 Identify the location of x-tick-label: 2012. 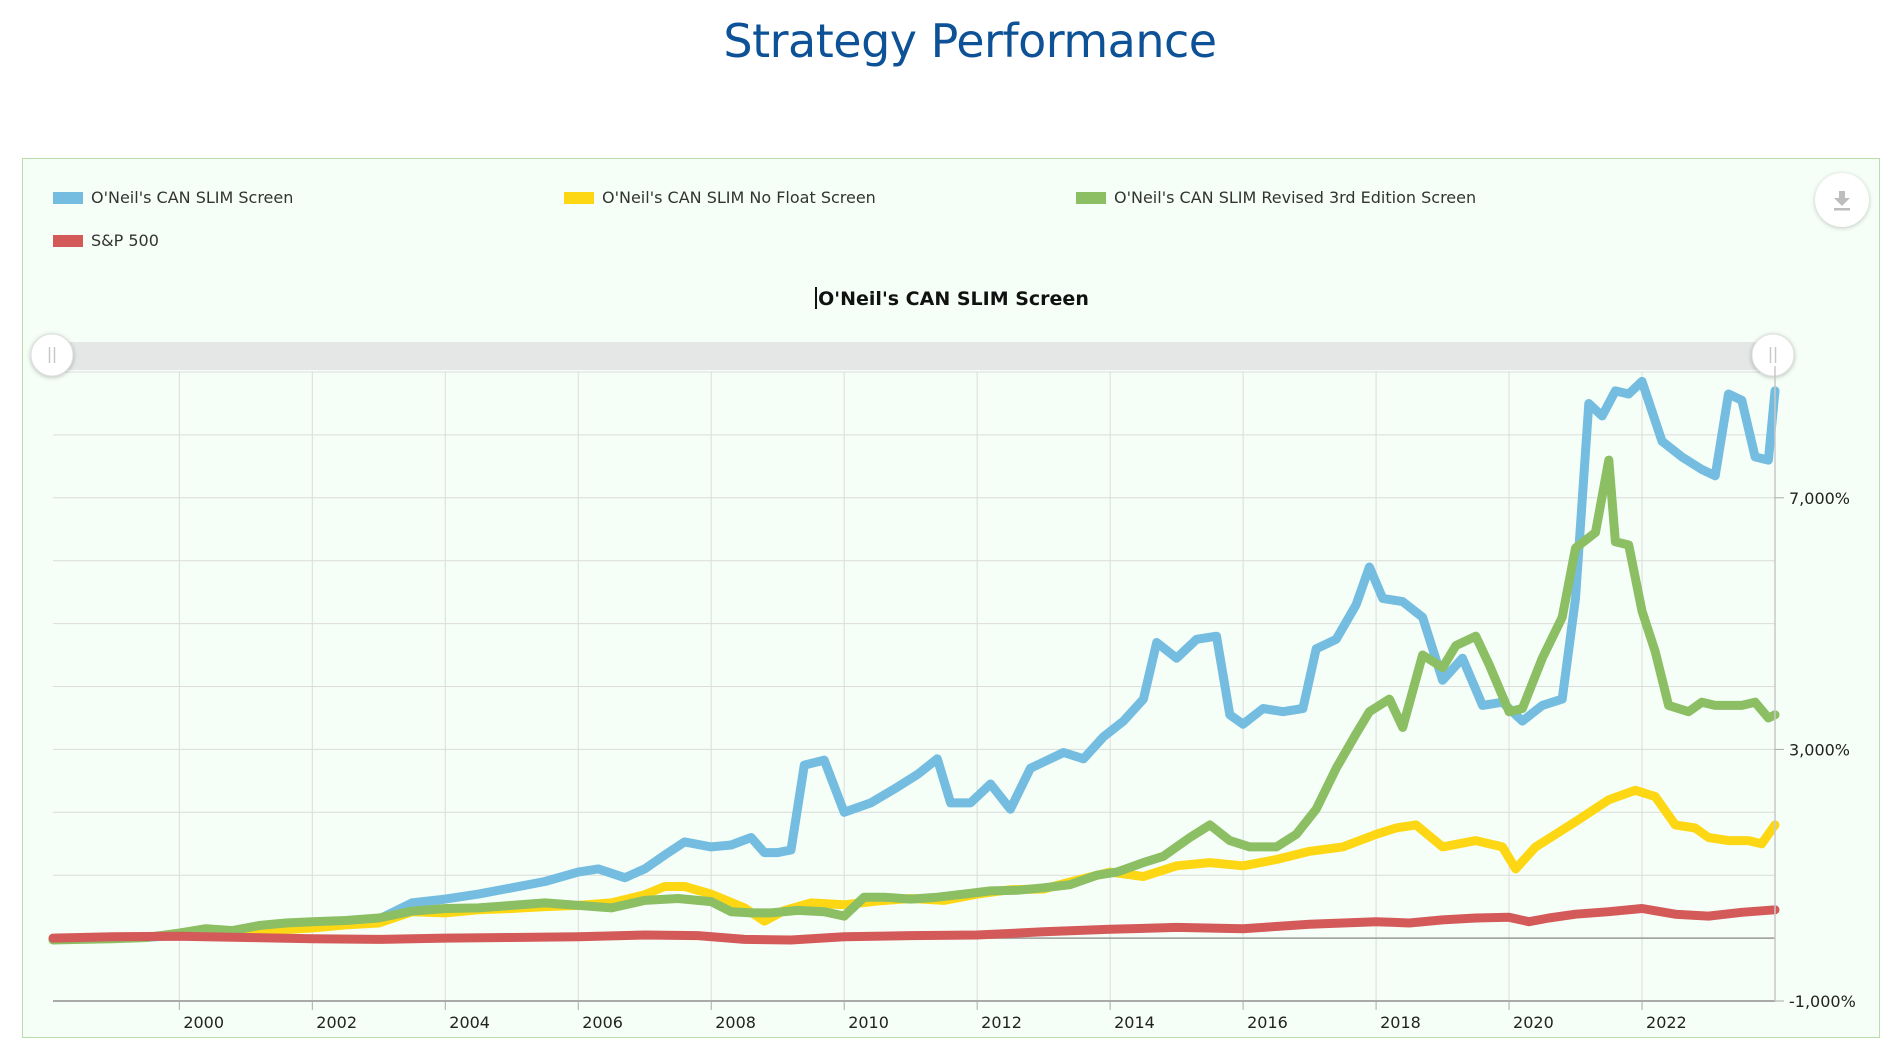
(1001, 1022).